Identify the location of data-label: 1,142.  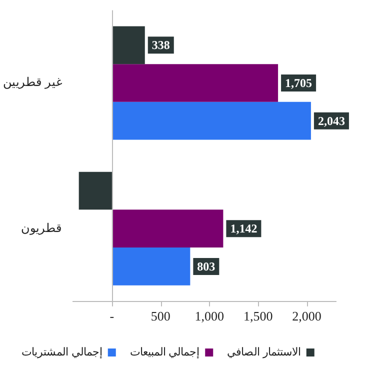
(244, 229).